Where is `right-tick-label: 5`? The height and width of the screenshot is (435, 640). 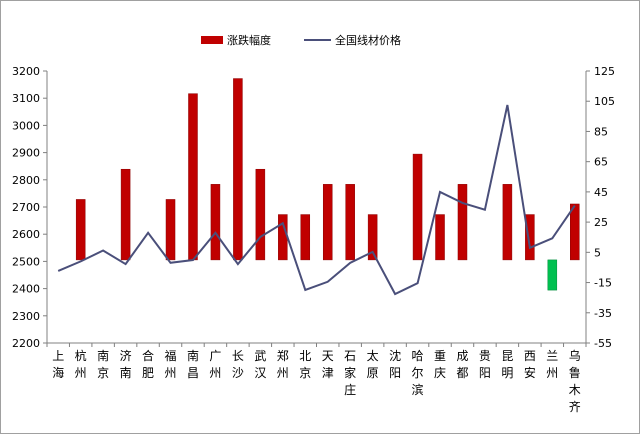 right-tick-label: 5 is located at coordinates (597, 252).